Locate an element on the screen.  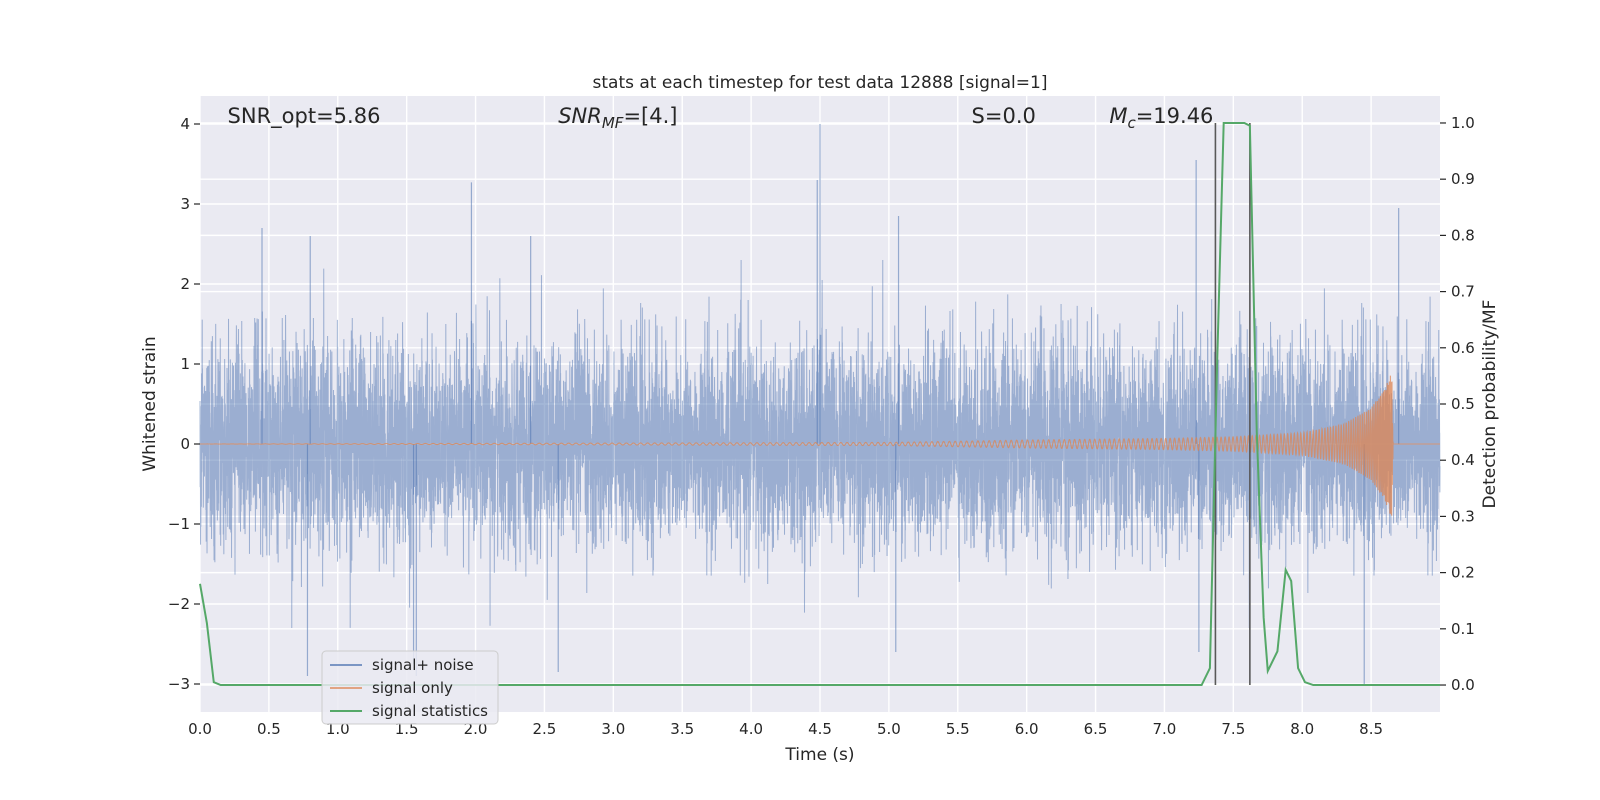
y2-tick-label-2: 0.2 is located at coordinates (1463, 573).